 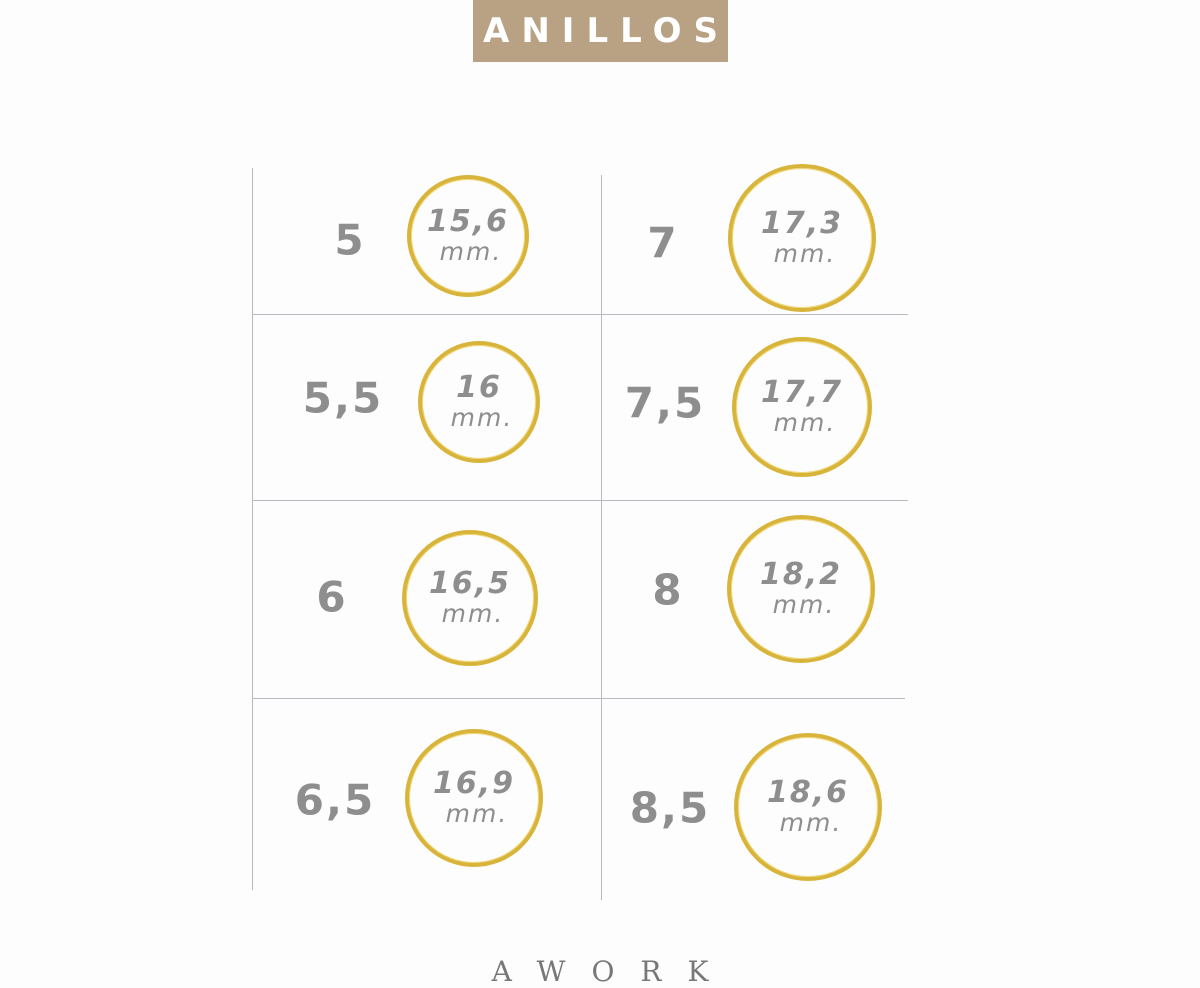 What do you see at coordinates (479, 387) in the screenshot?
I see `ring-diameter: 16` at bounding box center [479, 387].